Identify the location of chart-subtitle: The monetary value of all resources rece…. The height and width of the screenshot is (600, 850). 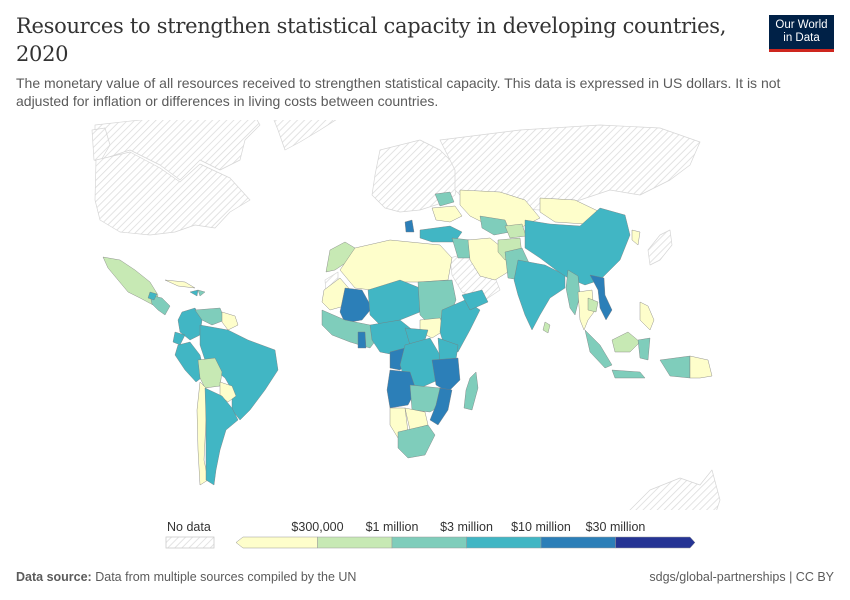
(398, 92).